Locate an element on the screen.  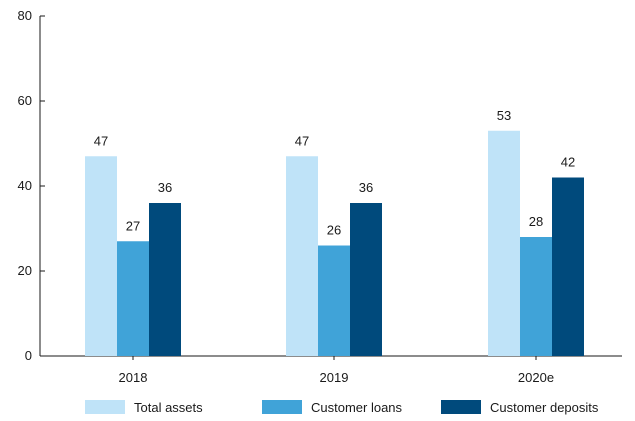
x-tick-label-2019: 2019 is located at coordinates (334, 377).